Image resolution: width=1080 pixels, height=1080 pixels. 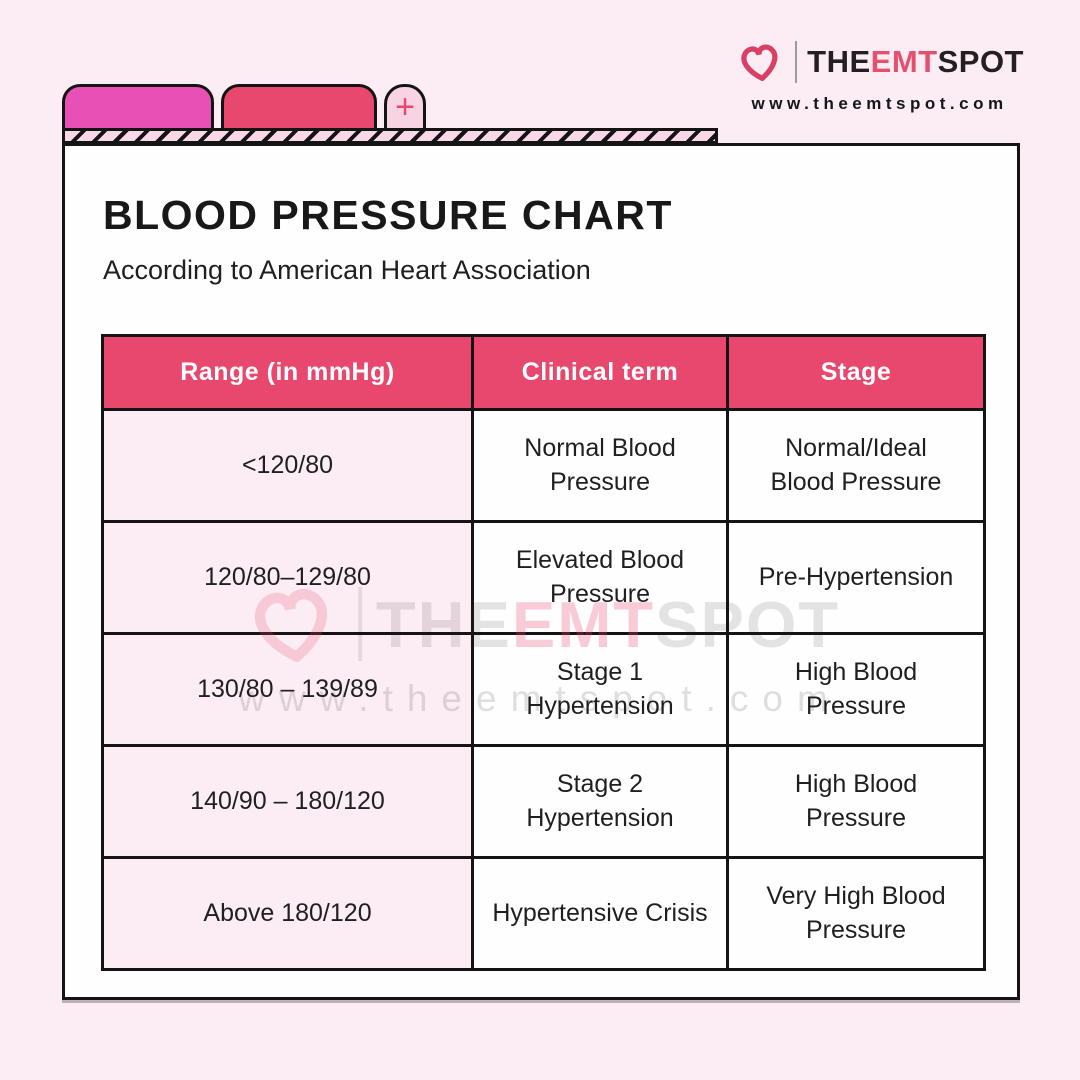 What do you see at coordinates (600, 913) in the screenshot?
I see `cell-clinical-term: Hypertensive Crisis` at bounding box center [600, 913].